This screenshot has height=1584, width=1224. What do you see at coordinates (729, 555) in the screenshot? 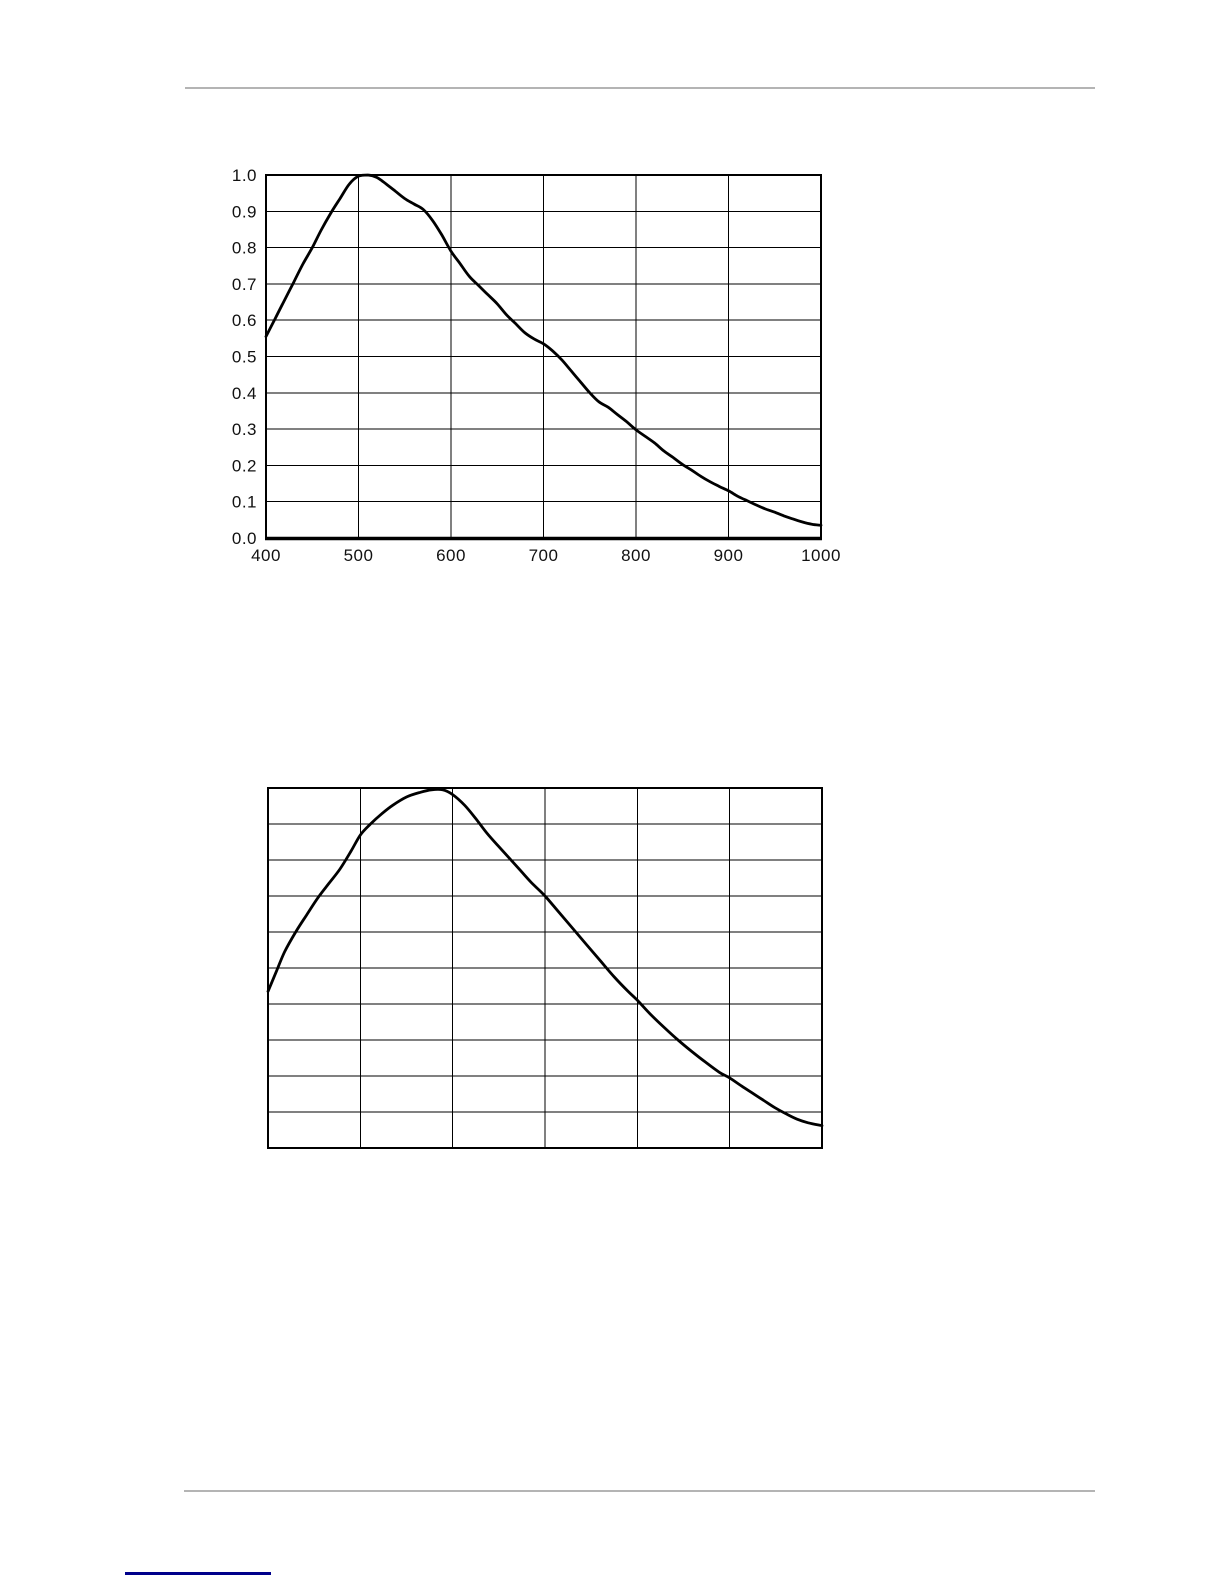
I see `svg-text: 900` at bounding box center [729, 555].